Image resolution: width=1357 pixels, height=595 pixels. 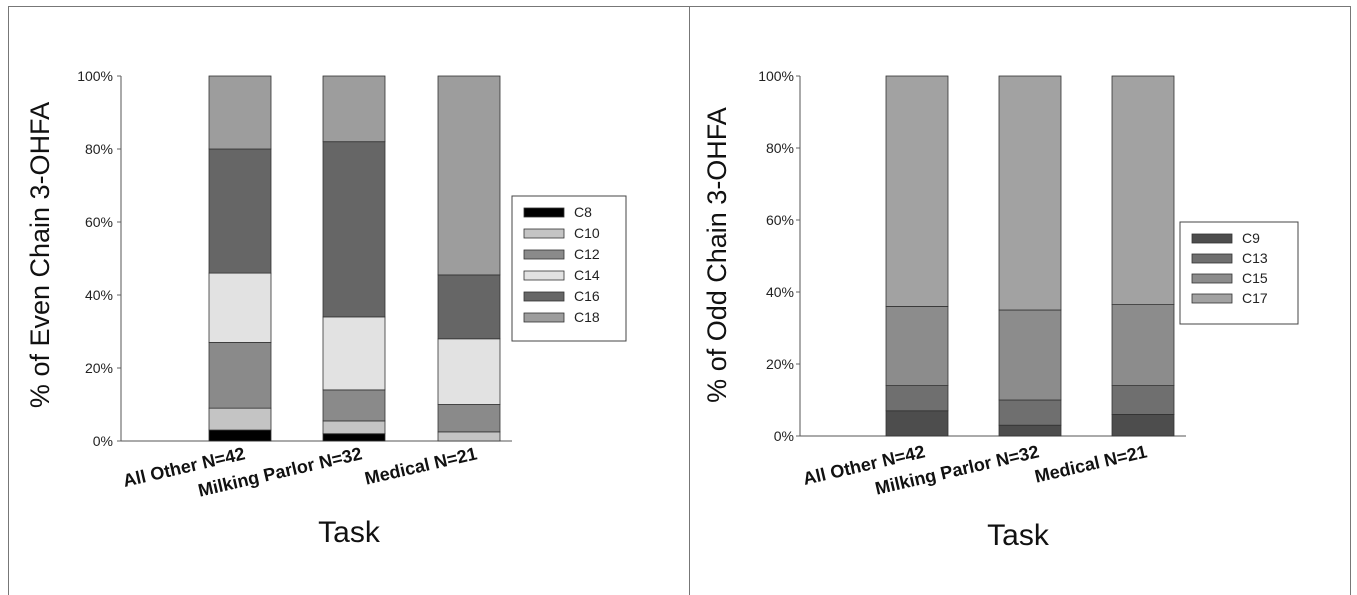 What do you see at coordinates (544, 254) in the screenshot?
I see `legend-swatch-c12` at bounding box center [544, 254].